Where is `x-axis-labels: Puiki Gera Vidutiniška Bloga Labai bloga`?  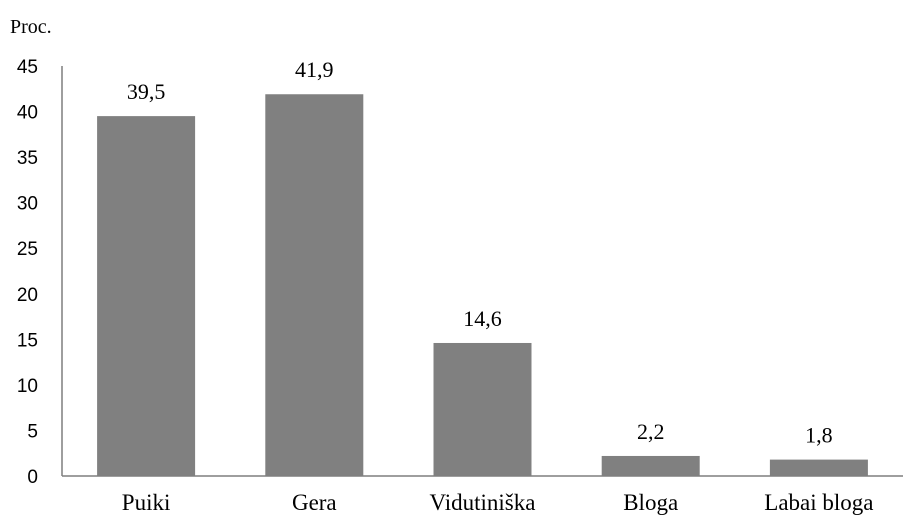
x-axis-labels: Puiki Gera Vidutiniška Bloga Labai bloga is located at coordinates (498, 502).